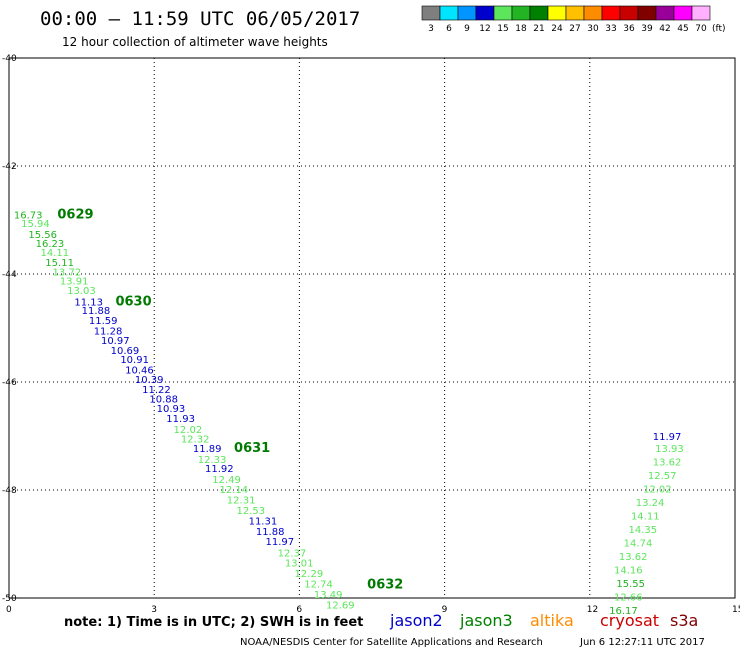  I want to click on swh-point: 12.74, so click(318, 585).